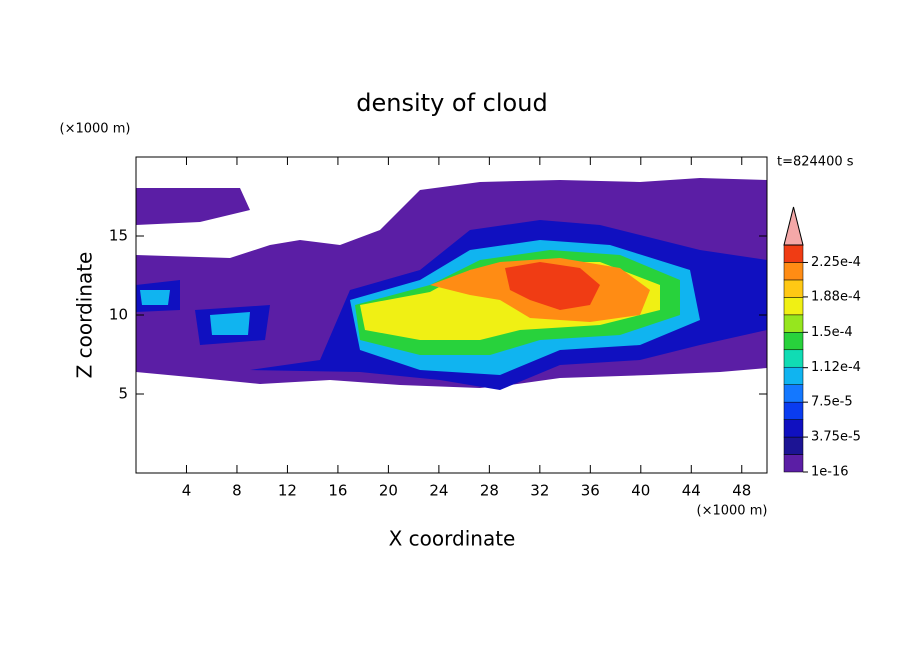 The width and height of the screenshot is (904, 658). Describe the element at coordinates (741, 491) in the screenshot. I see `x-tick-label: 48` at that location.